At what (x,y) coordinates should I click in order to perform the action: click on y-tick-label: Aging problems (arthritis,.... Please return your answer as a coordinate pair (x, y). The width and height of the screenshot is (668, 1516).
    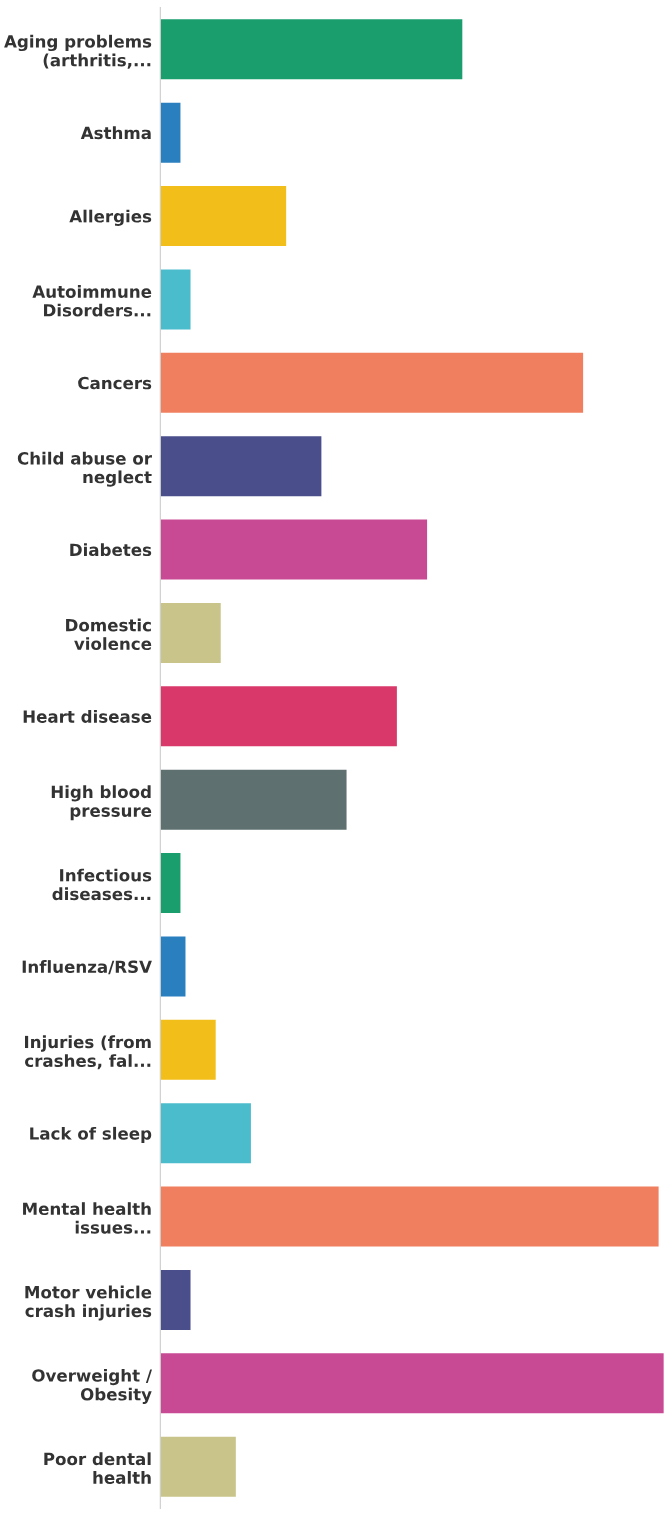
    Looking at the image, I should click on (78, 51).